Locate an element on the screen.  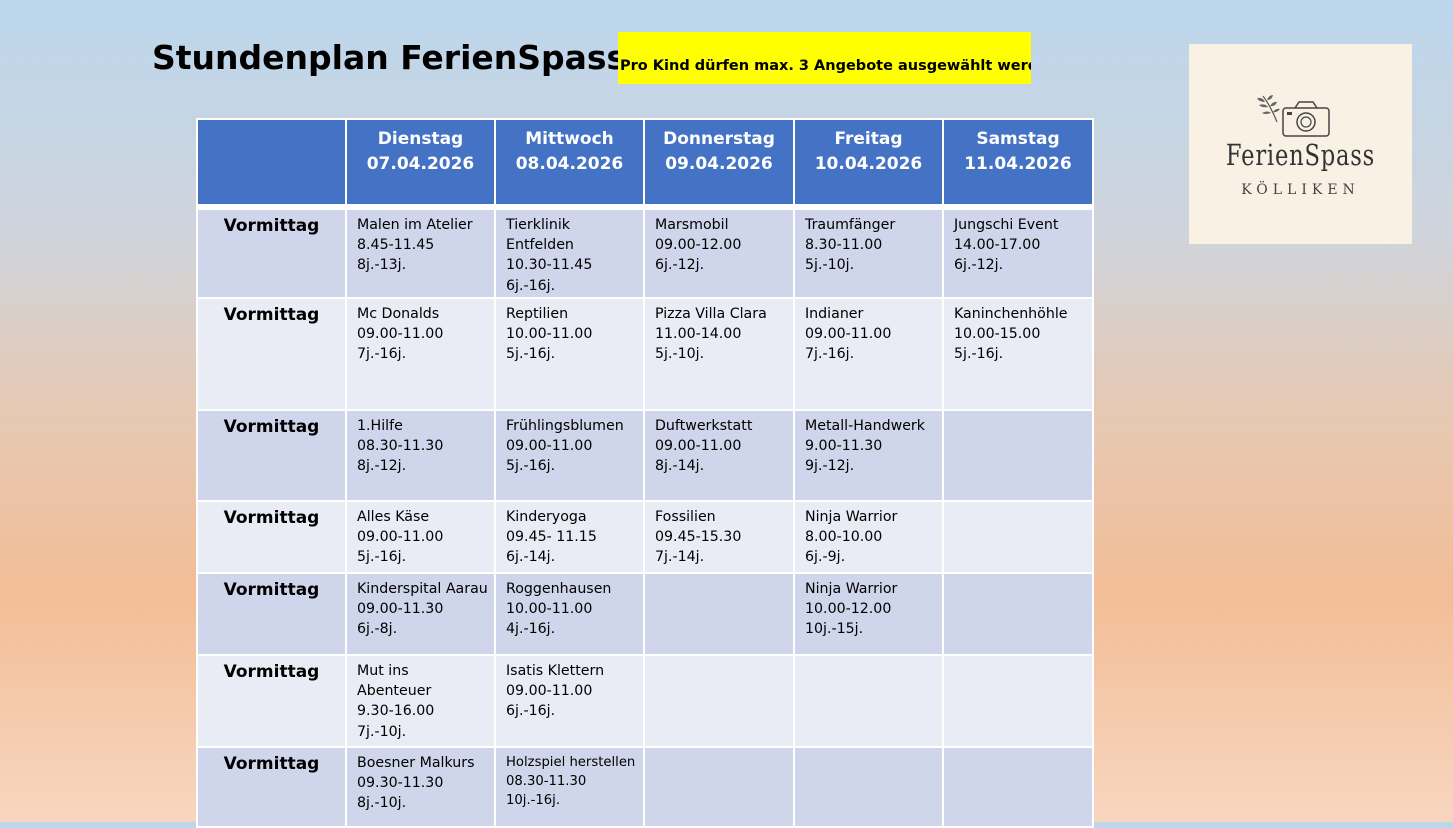
activity-cell: Kaninchenhöhle 10.00-15.00 5j.-16j. is located at coordinates (1018, 354).